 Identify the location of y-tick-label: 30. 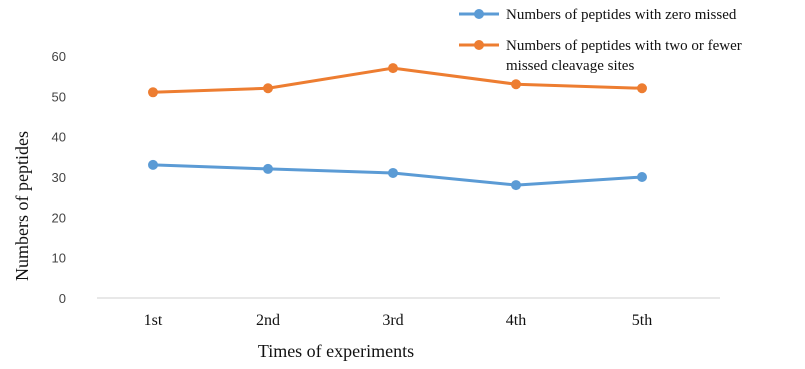
(59, 177).